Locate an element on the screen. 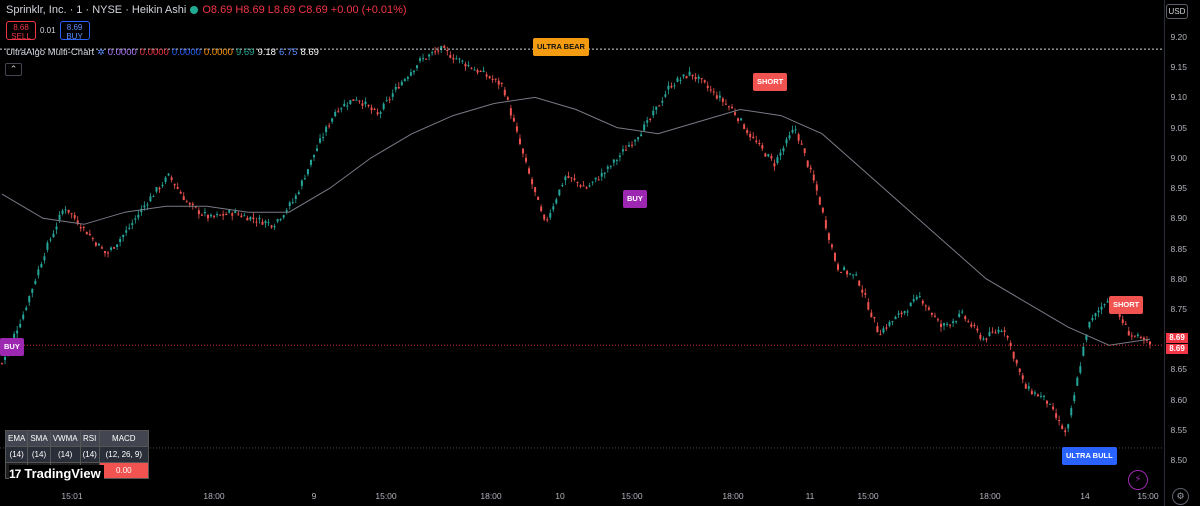  symbol-title: Sprinklr, Inc. · 1 · NYSE · Heikin Ashi is located at coordinates (96, 10).